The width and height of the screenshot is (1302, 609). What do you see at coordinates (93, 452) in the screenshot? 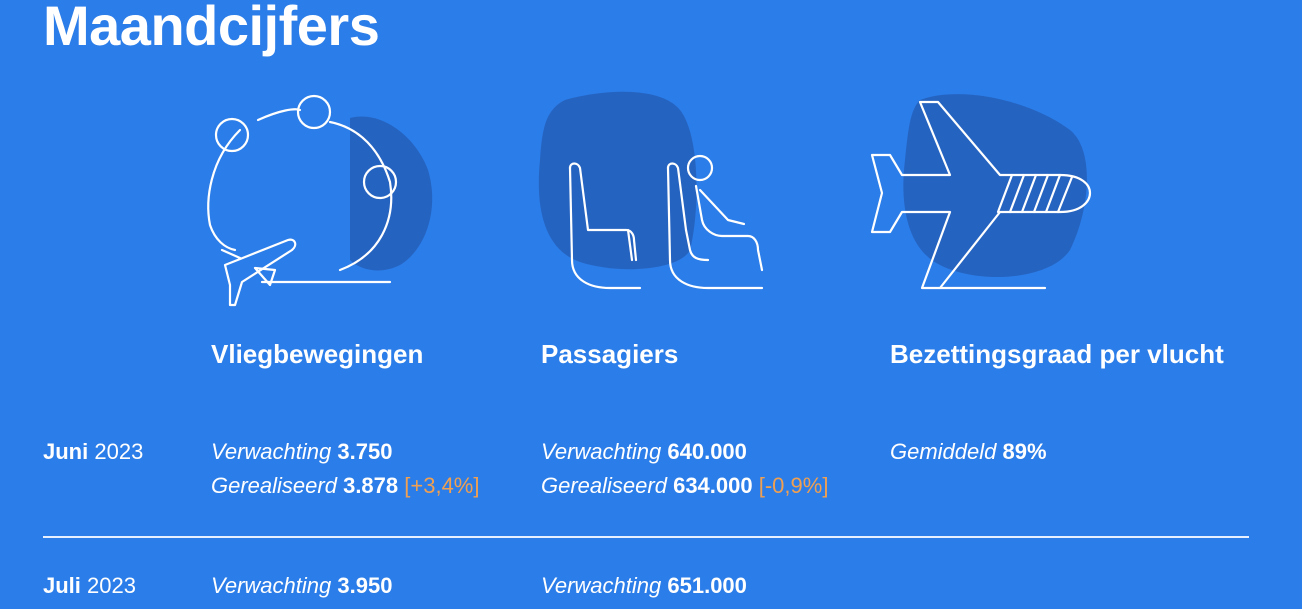
I see `period-label-juni: Juni 2023` at bounding box center [93, 452].